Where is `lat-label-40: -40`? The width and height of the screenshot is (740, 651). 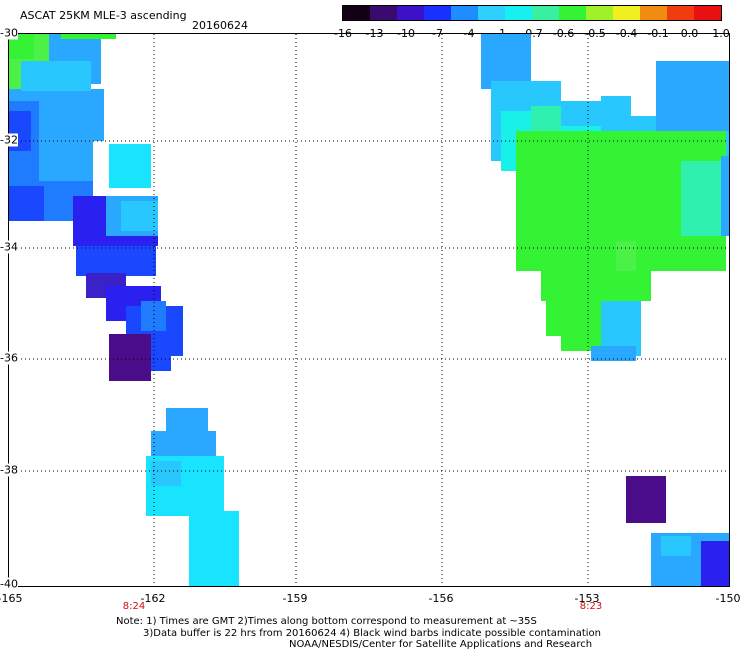 lat-label-40: -40 is located at coordinates (9, 584).